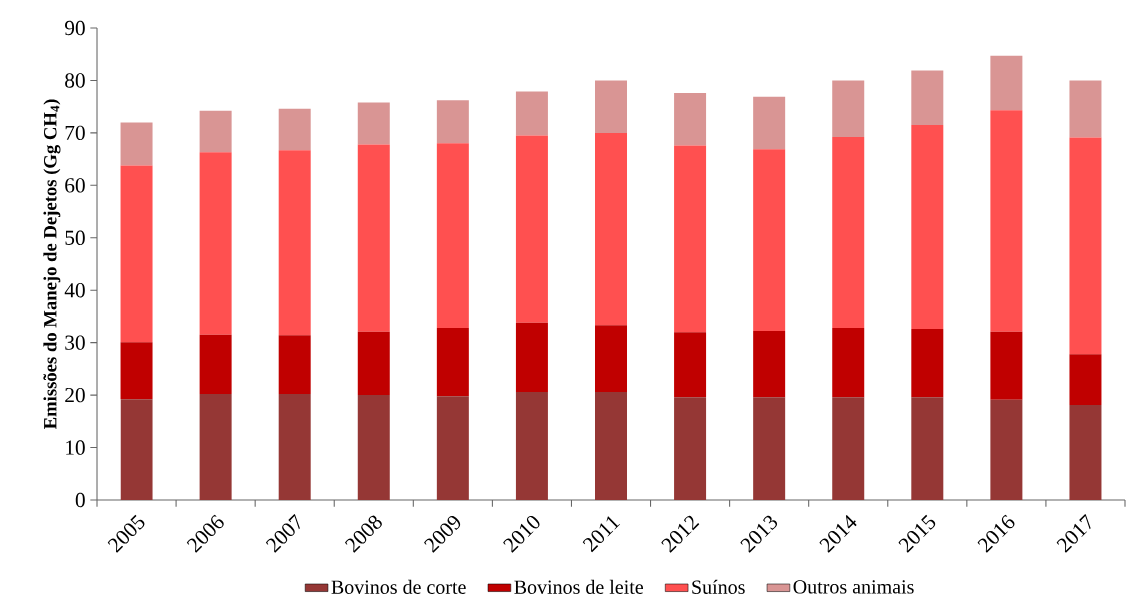  I want to click on y-tick-label: 50, so click(75, 237).